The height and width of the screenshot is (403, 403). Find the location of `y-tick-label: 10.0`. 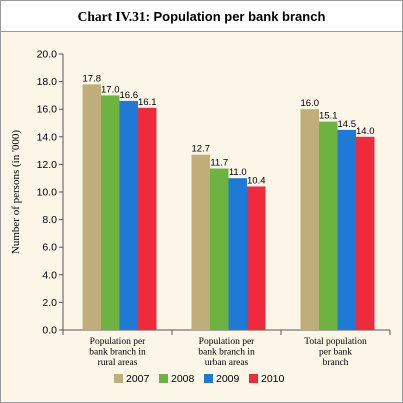

y-tick-label: 10.0 is located at coordinates (47, 193).